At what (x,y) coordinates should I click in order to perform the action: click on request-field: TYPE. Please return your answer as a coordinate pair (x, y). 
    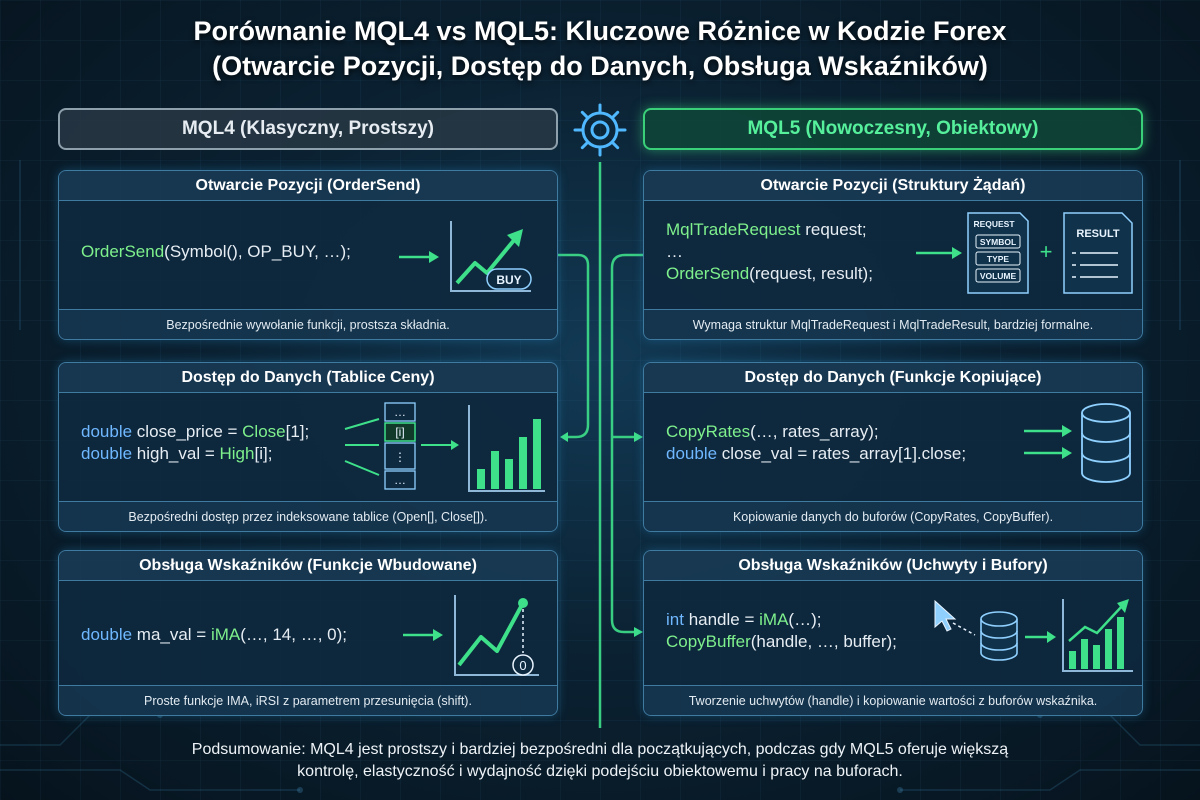
    Looking at the image, I should click on (998, 259).